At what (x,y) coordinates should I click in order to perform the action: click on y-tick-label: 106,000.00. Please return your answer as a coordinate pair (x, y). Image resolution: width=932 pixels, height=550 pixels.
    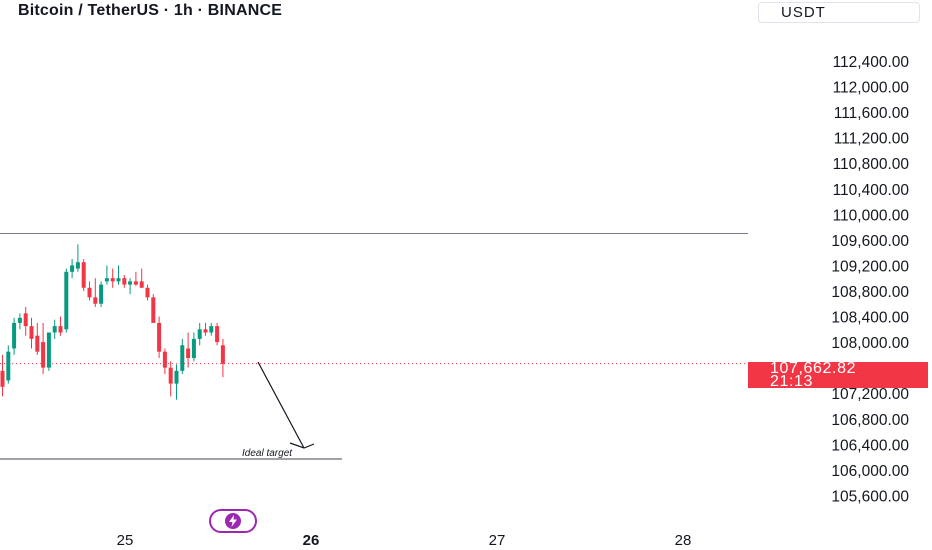
    Looking at the image, I should click on (870, 471).